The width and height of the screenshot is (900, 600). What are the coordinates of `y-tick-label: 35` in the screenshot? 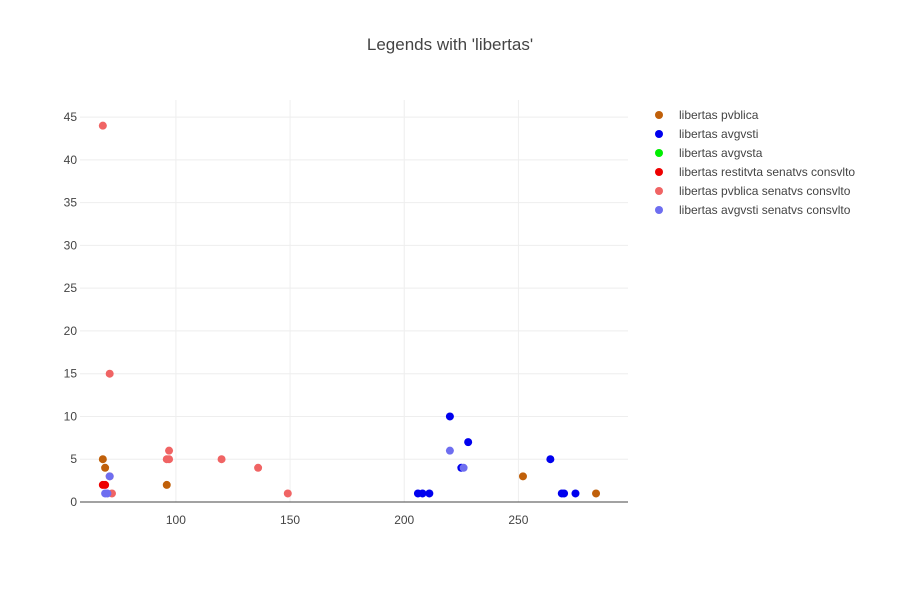 It's located at (71, 203).